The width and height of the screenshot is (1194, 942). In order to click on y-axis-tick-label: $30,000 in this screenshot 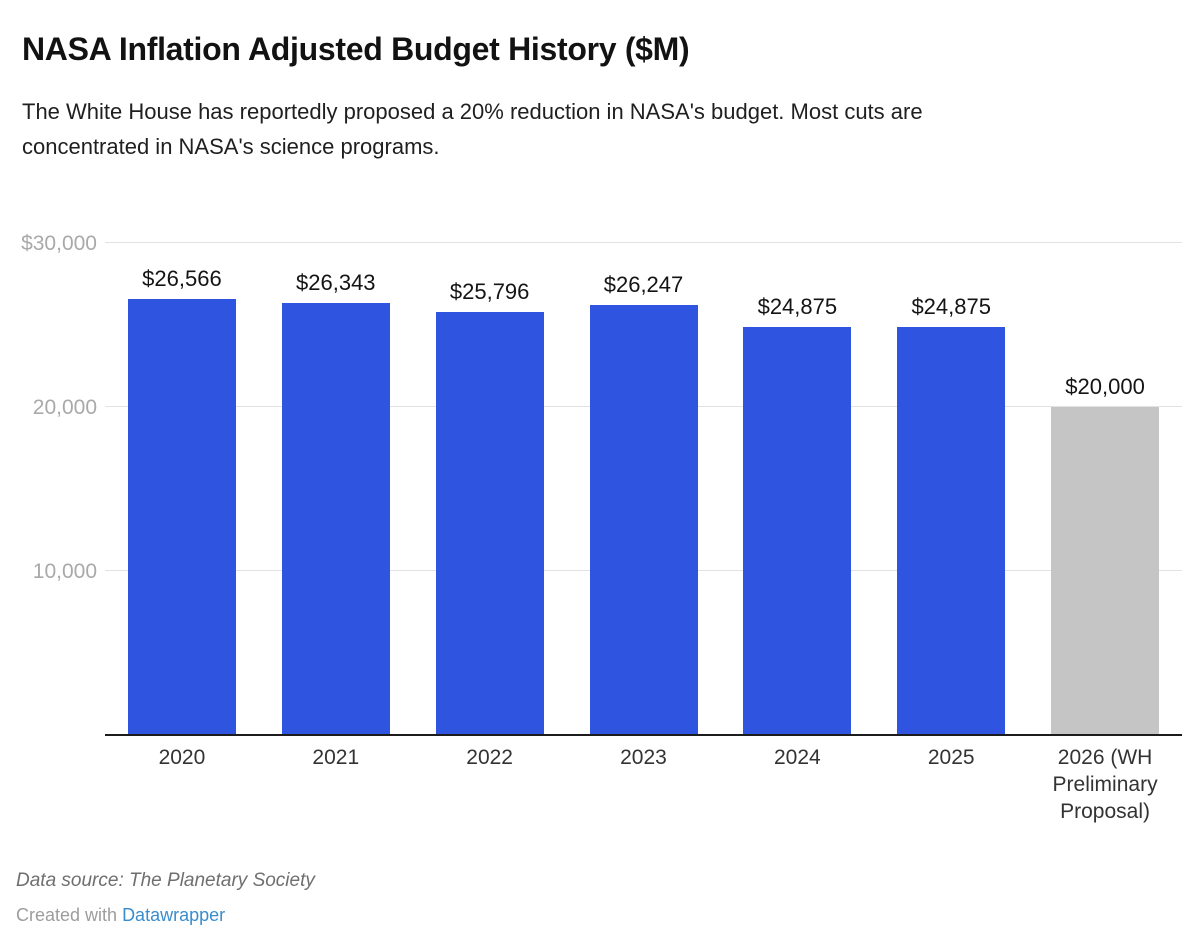, I will do `click(59, 243)`.